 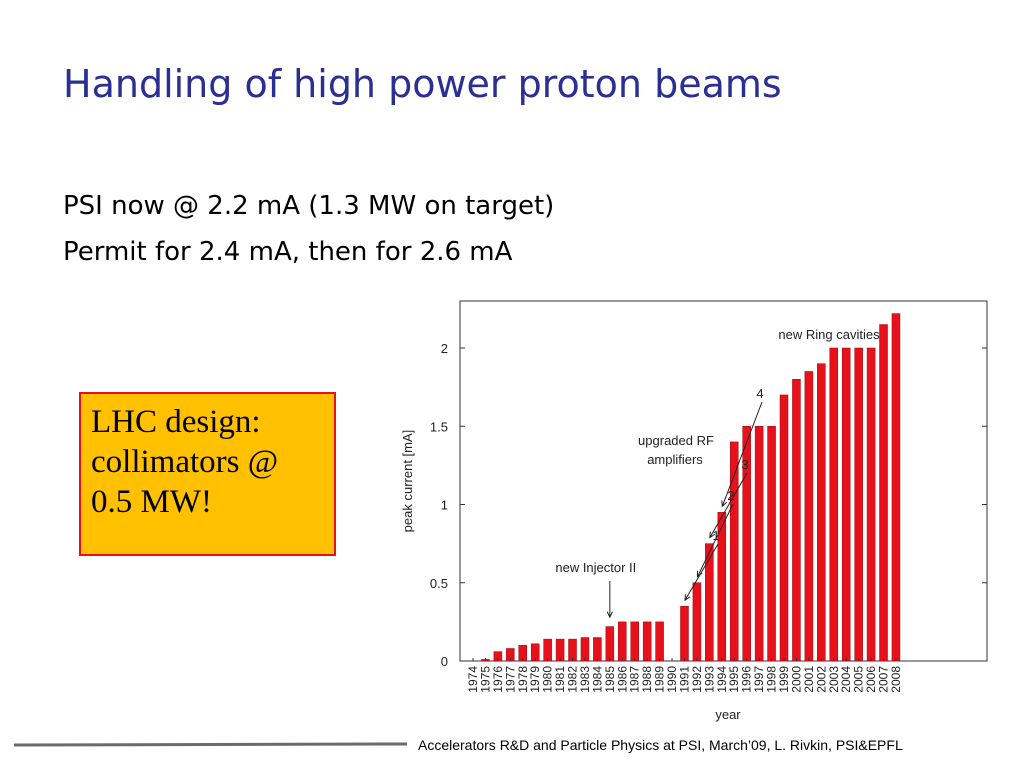 What do you see at coordinates (747, 679) in the screenshot?
I see `x-tick-label-1996: 1996` at bounding box center [747, 679].